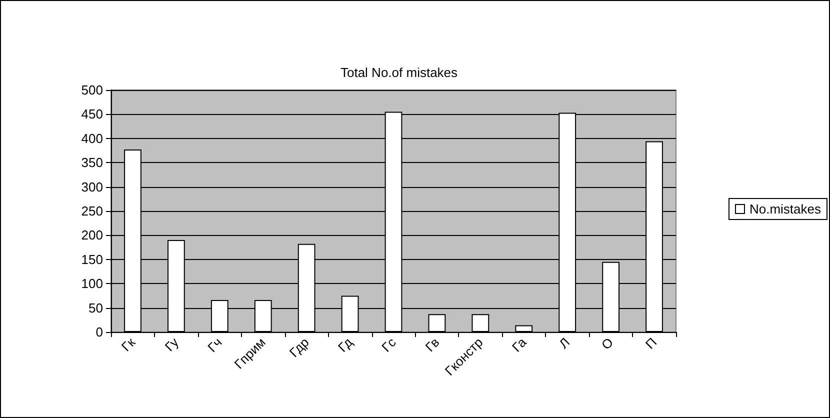  What do you see at coordinates (651, 343) in the screenshot?
I see `x-tick-label: П` at bounding box center [651, 343].